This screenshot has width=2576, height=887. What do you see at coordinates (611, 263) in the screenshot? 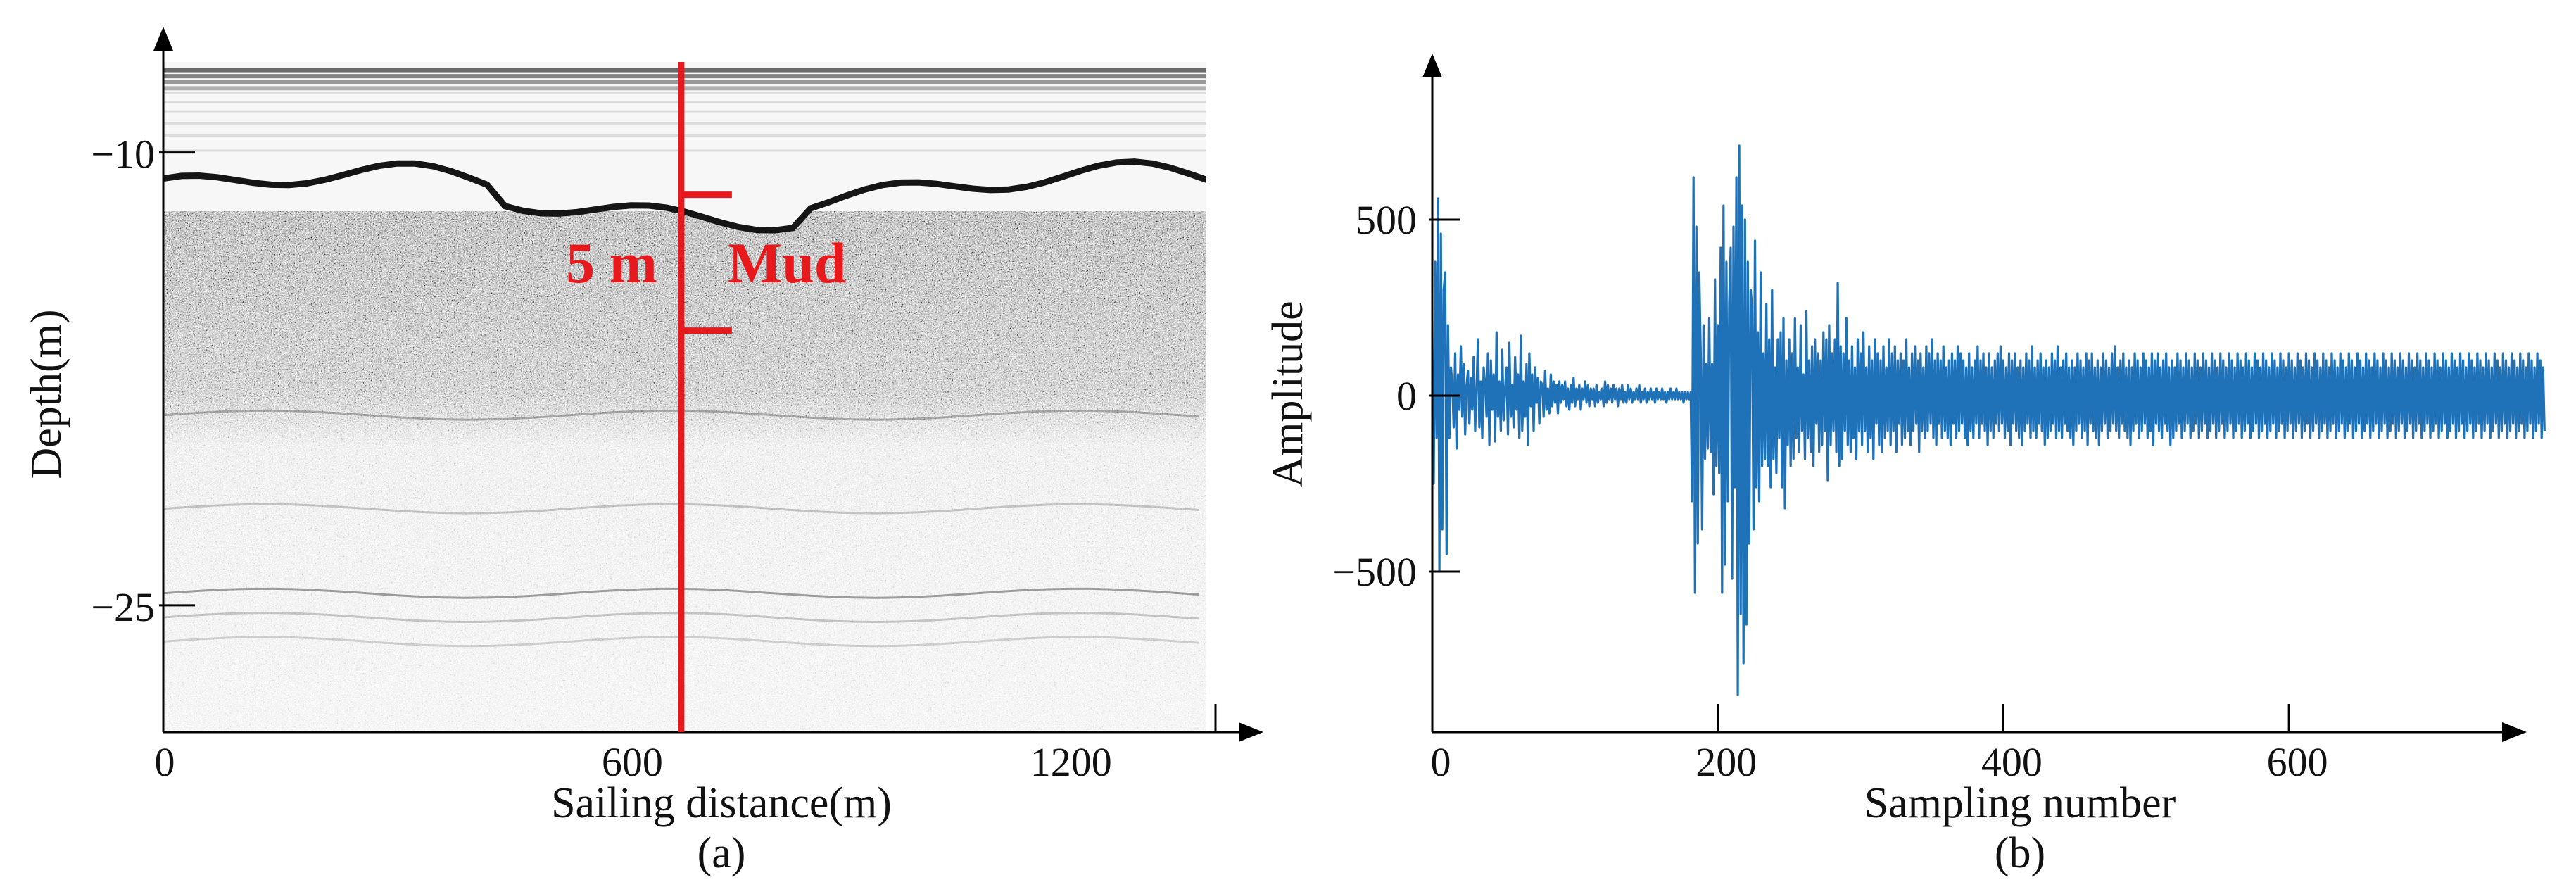
I see `thickness-label: 5 m` at bounding box center [611, 263].